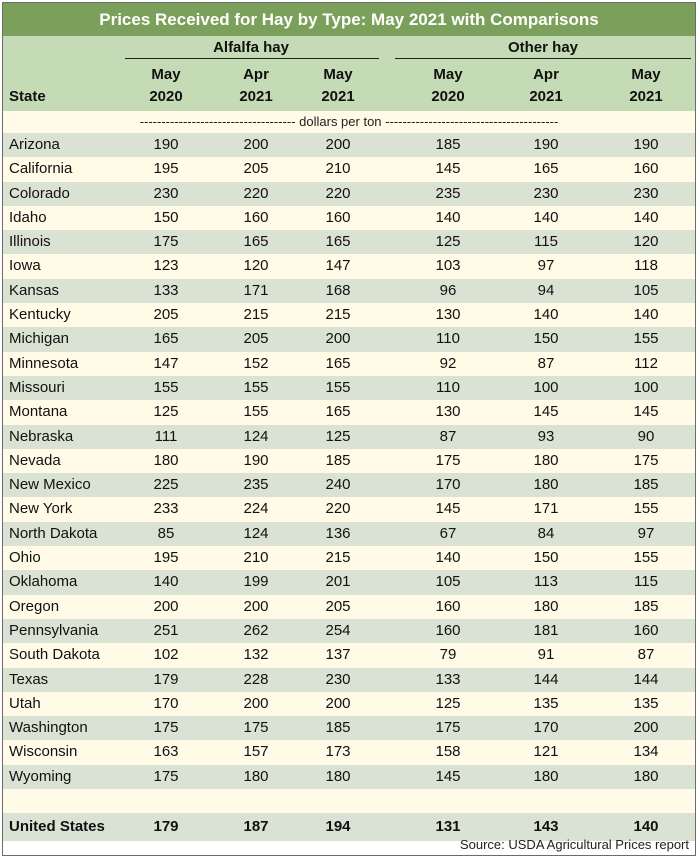  Describe the element at coordinates (35, 460) in the screenshot. I see `state-name: Nevada` at that location.